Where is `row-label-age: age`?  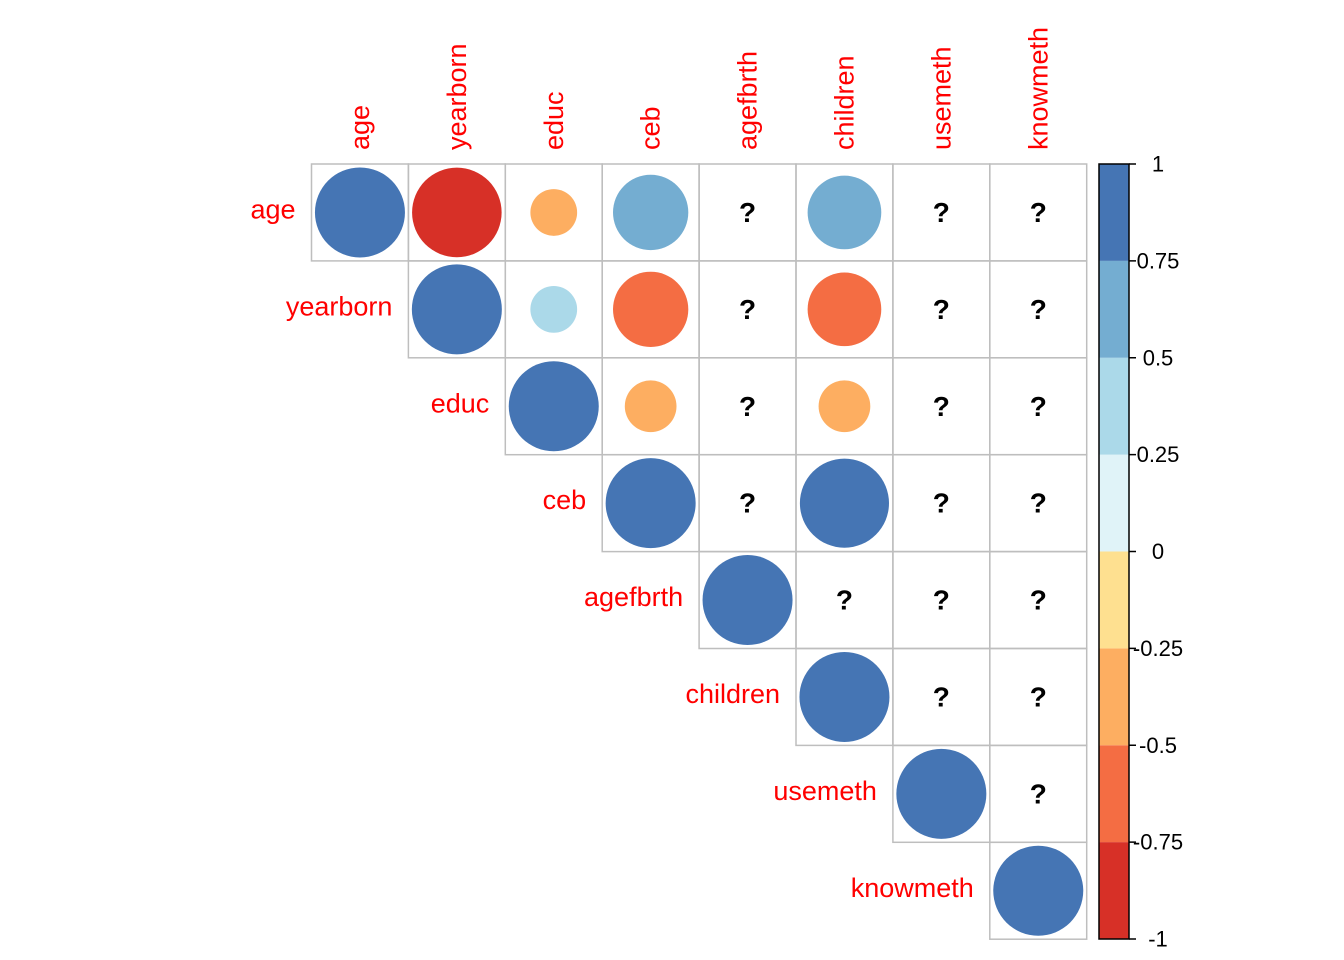
row-label-age: age is located at coordinates (272, 209).